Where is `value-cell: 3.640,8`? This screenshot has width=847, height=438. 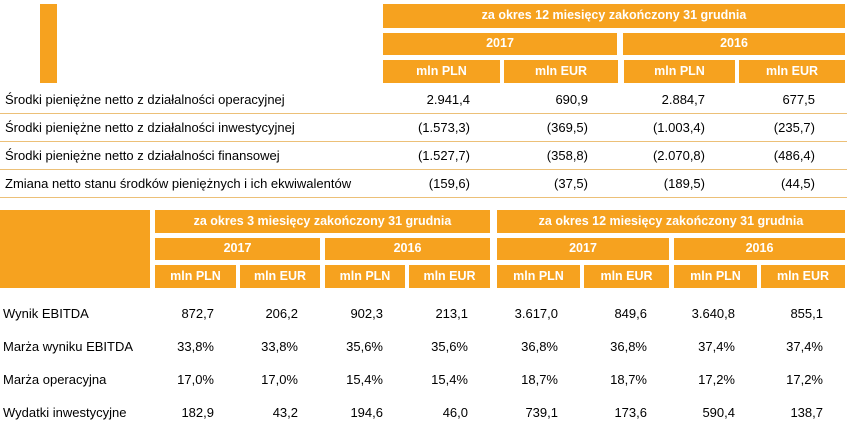 value-cell: 3.640,8 is located at coordinates (713, 313).